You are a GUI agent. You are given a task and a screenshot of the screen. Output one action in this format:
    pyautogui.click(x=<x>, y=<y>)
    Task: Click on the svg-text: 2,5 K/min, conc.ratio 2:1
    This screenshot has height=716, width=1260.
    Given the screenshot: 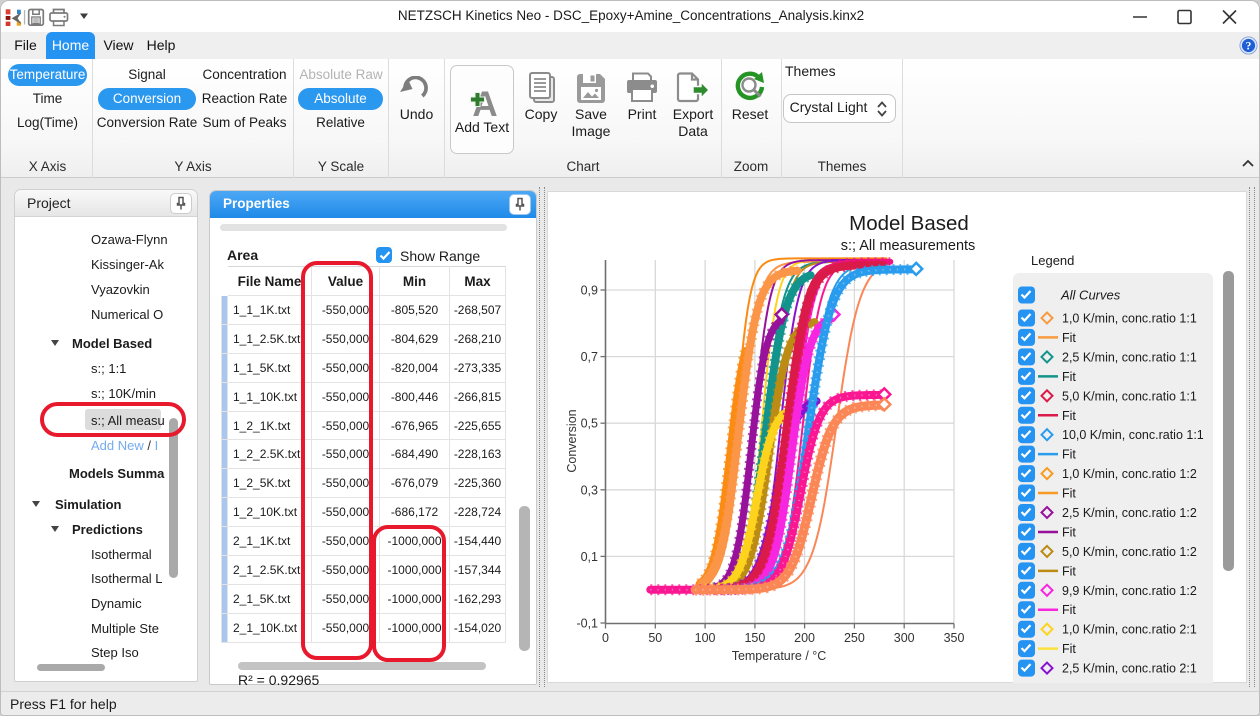 What is the action you would take?
    pyautogui.click(x=1129, y=669)
    